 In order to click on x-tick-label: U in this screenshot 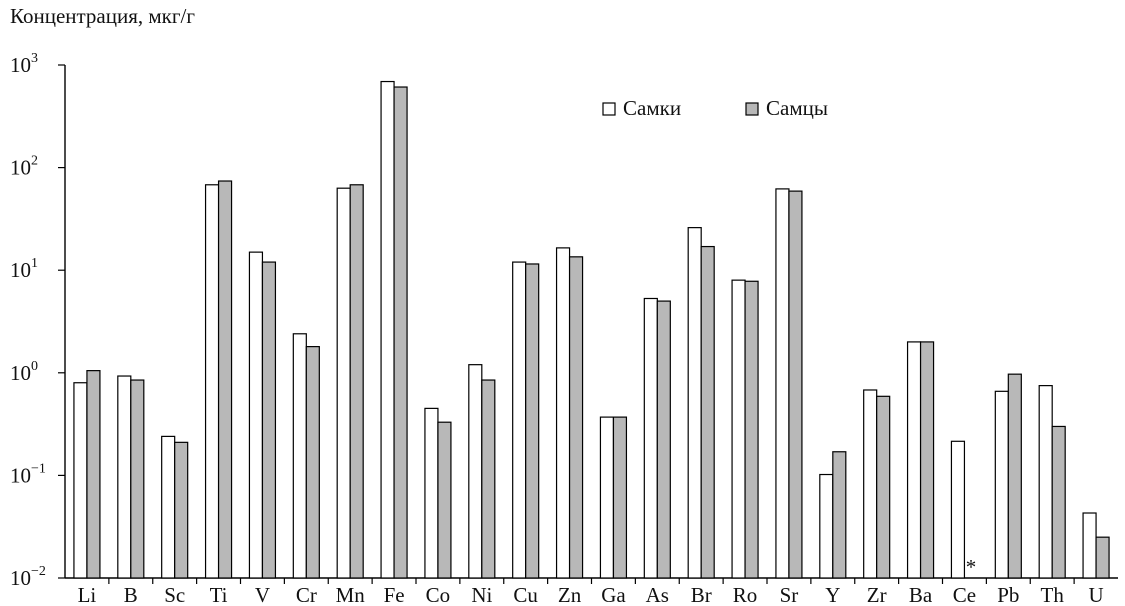, I will do `click(1095, 594)`.